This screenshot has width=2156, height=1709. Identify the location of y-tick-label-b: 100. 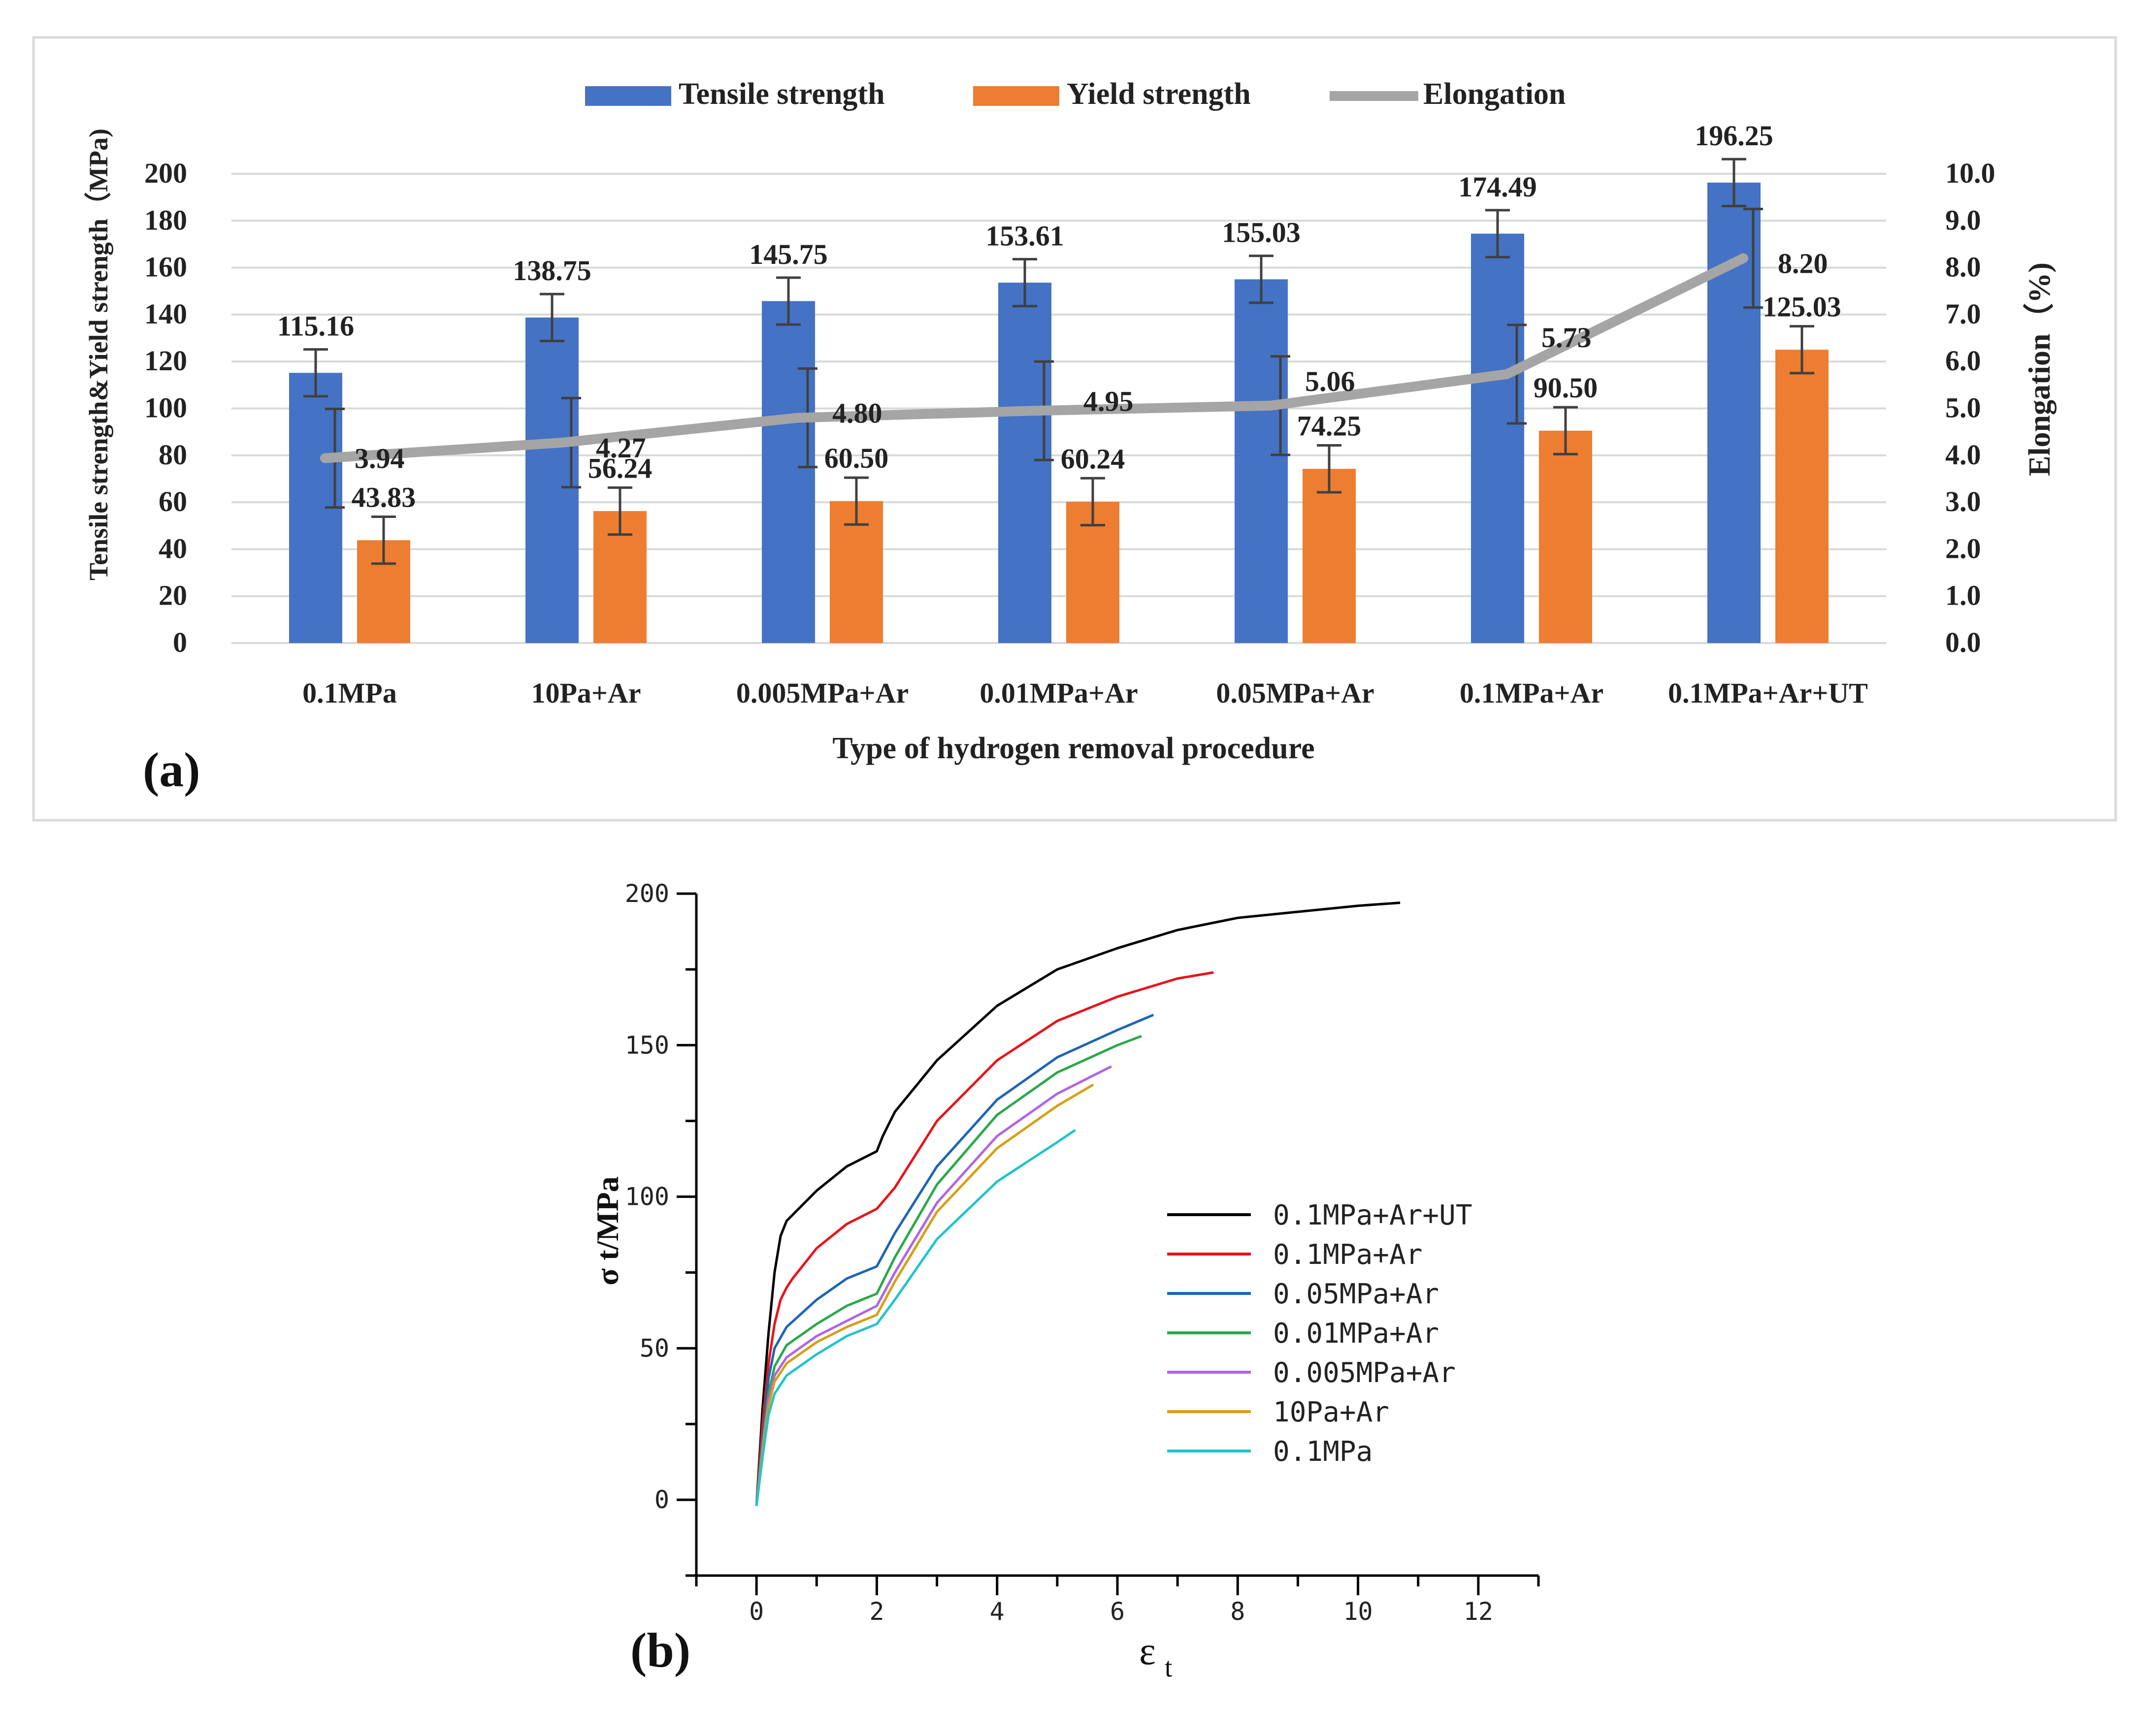
(647, 1197).